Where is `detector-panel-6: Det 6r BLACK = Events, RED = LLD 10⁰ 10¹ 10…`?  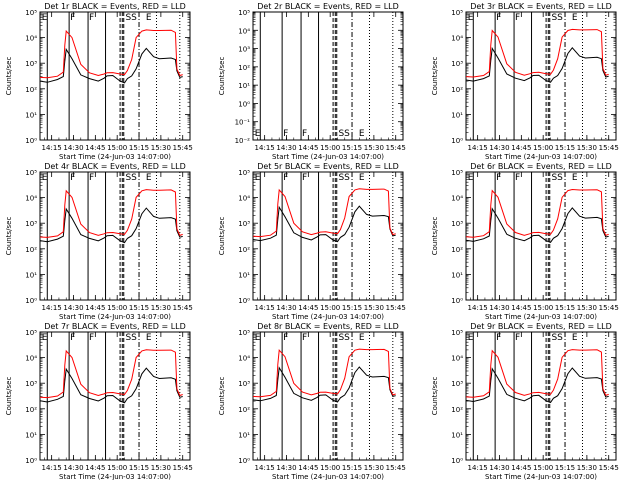 detector-panel-6: Det 6r BLACK = Events, RED = LLD 10⁰ 10¹ 10… is located at coordinates (525, 241).